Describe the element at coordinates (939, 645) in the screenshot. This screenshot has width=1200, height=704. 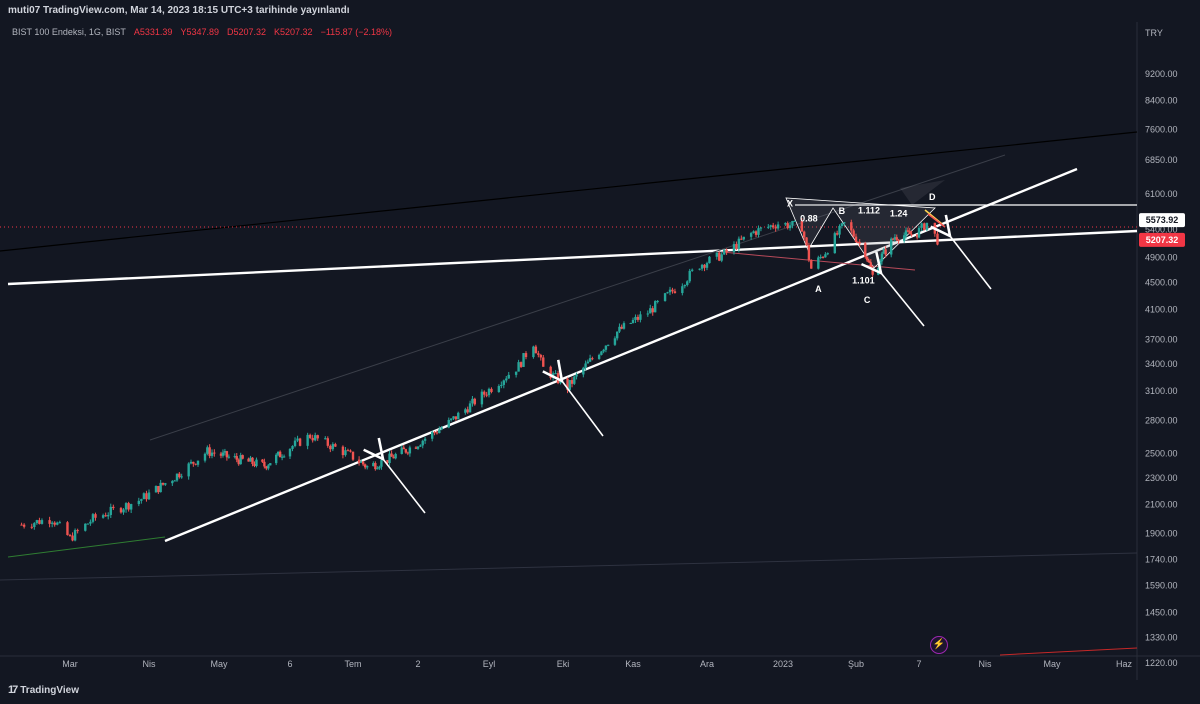
I see `lightning-icon: ⚡` at that location.